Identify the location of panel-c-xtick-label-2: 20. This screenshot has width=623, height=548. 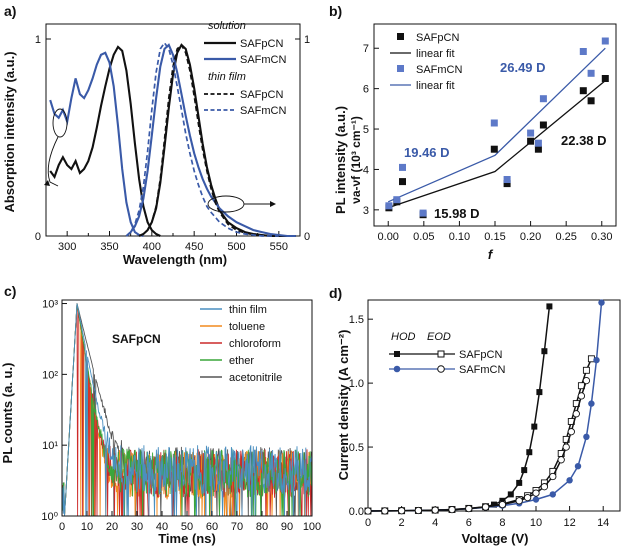
(112, 527).